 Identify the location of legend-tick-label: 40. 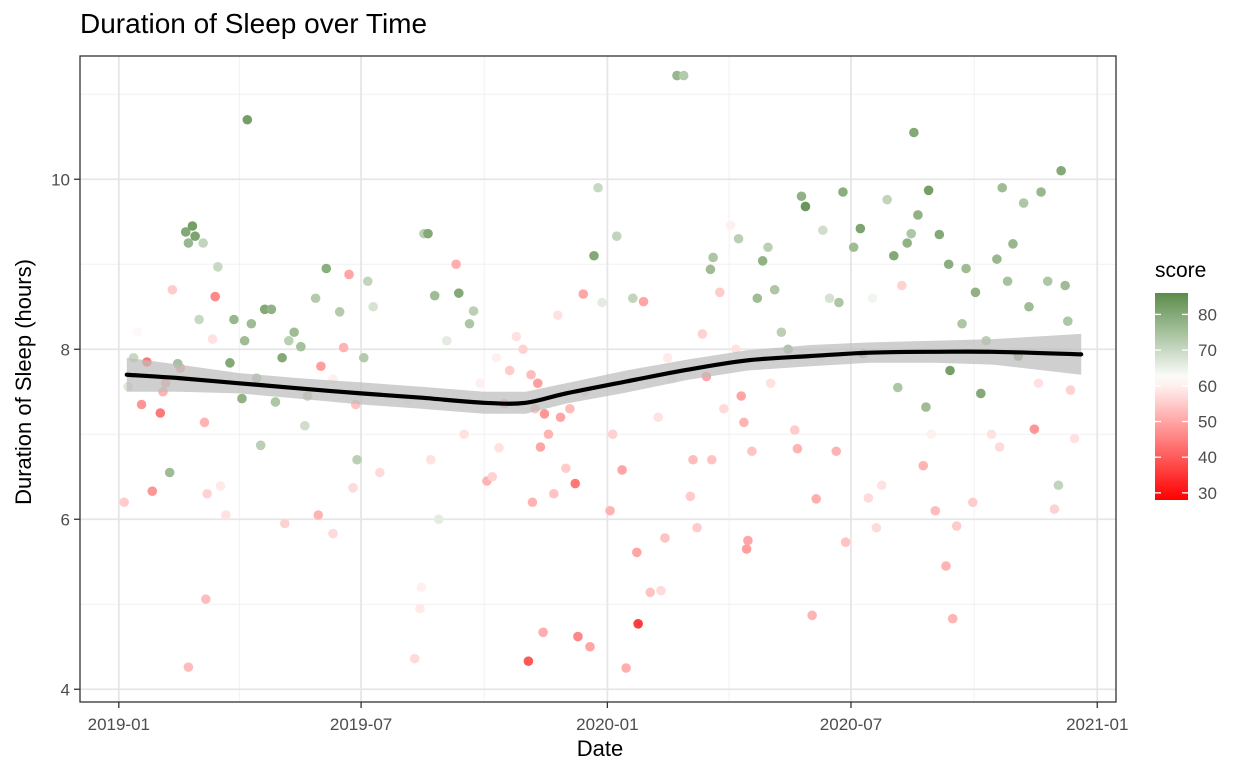
(1207, 457).